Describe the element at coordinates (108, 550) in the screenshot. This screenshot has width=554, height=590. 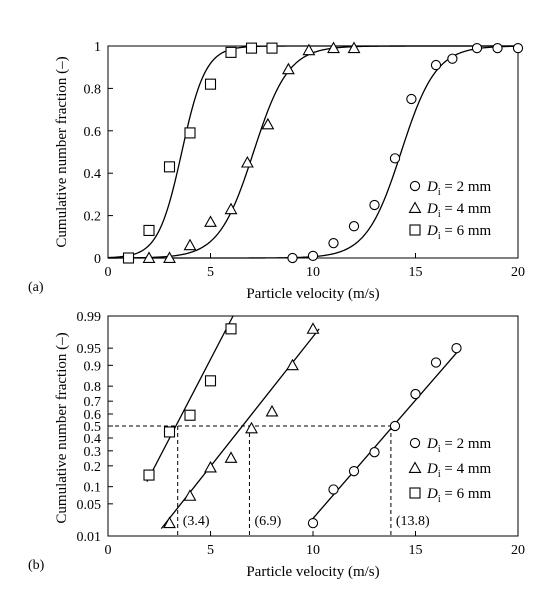
I see `b-x-tick-label-0: 0` at that location.